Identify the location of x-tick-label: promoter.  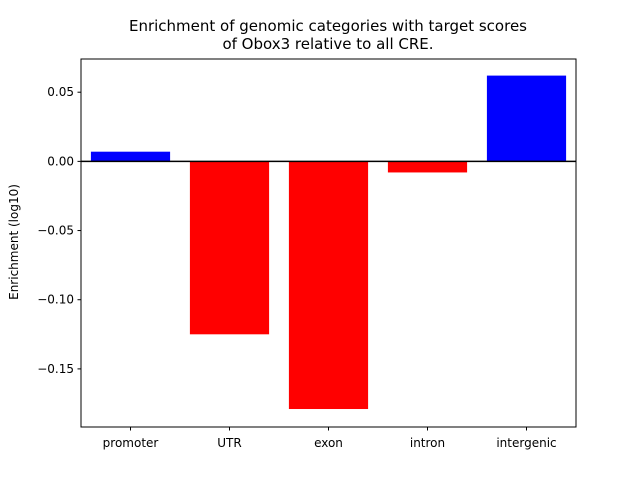
(131, 443).